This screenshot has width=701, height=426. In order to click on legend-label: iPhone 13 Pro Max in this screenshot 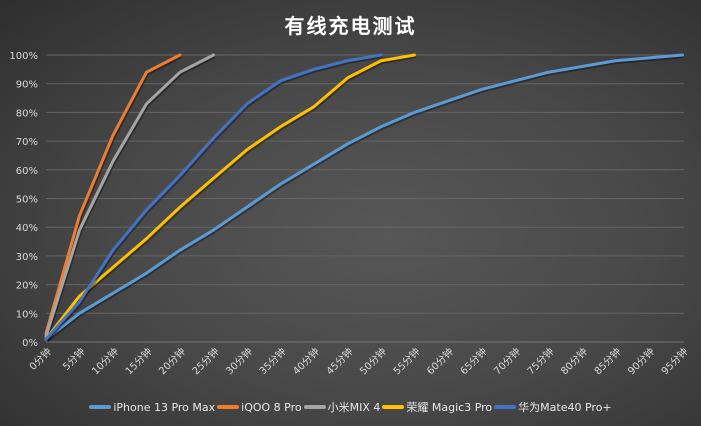, I will do `click(164, 407)`.